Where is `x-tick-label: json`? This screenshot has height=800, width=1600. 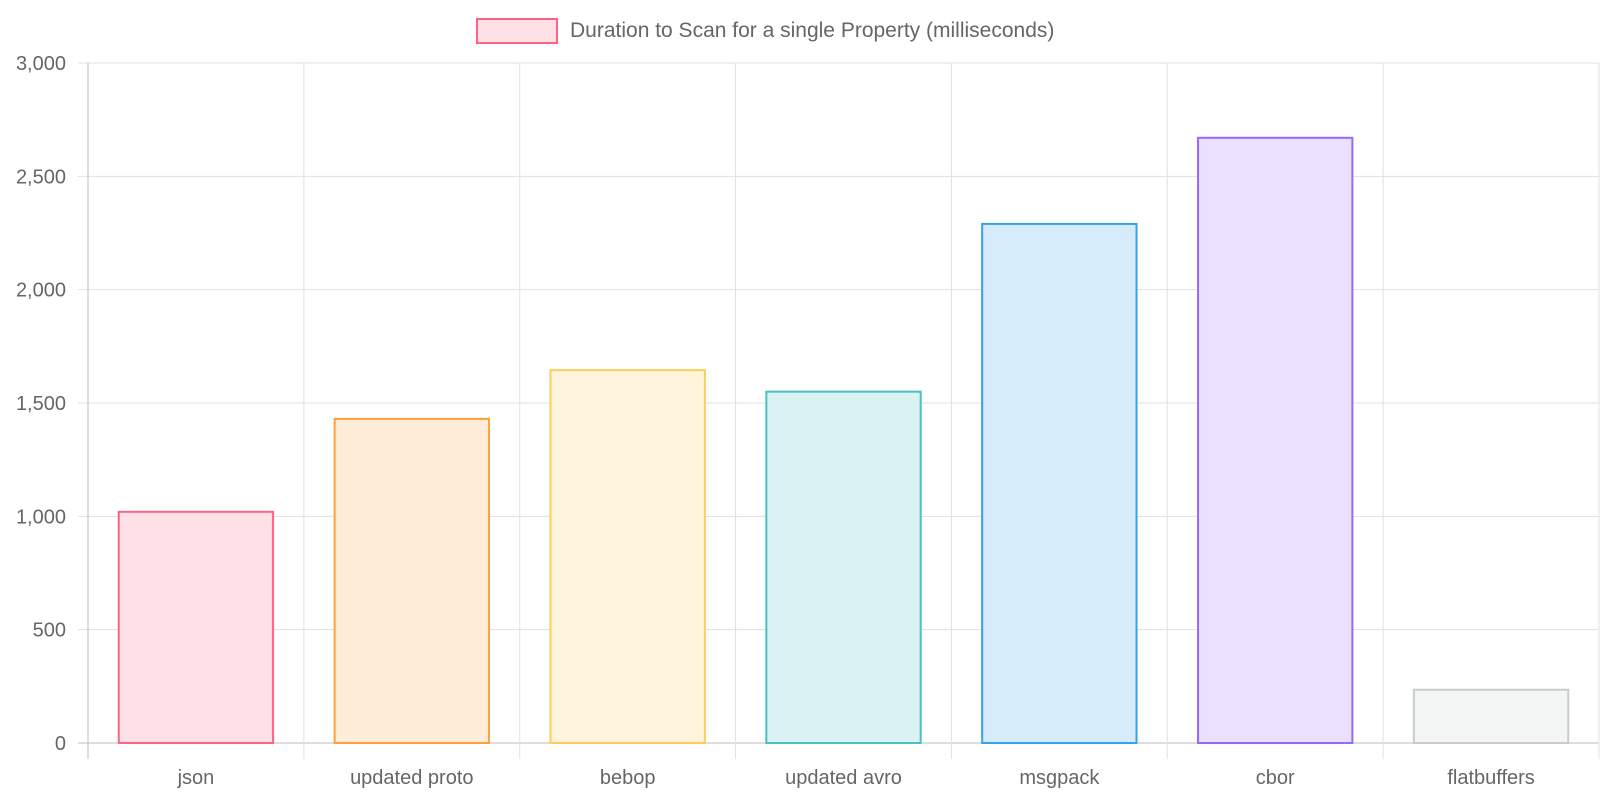
x-tick-label: json is located at coordinates (196, 778).